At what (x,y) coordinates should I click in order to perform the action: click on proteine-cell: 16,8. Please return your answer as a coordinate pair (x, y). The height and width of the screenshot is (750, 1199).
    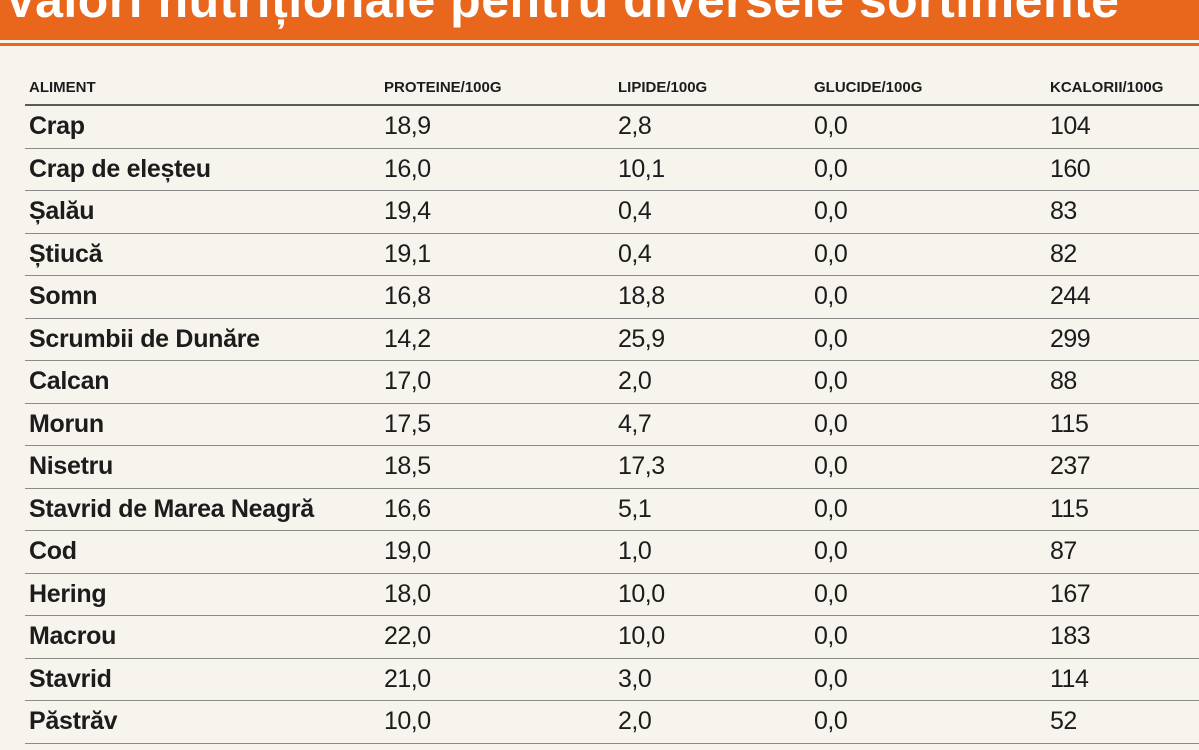
    Looking at the image, I should click on (497, 297).